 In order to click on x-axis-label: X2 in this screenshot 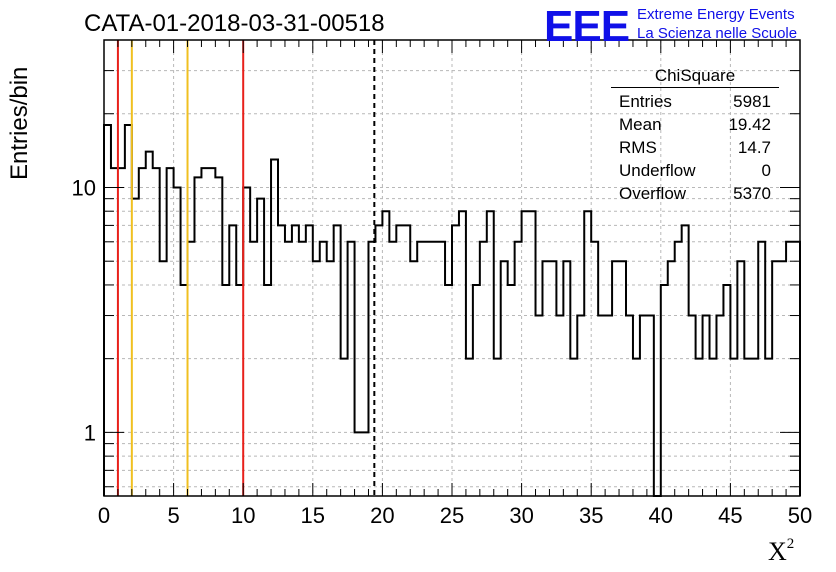, I will do `click(781, 551)`.